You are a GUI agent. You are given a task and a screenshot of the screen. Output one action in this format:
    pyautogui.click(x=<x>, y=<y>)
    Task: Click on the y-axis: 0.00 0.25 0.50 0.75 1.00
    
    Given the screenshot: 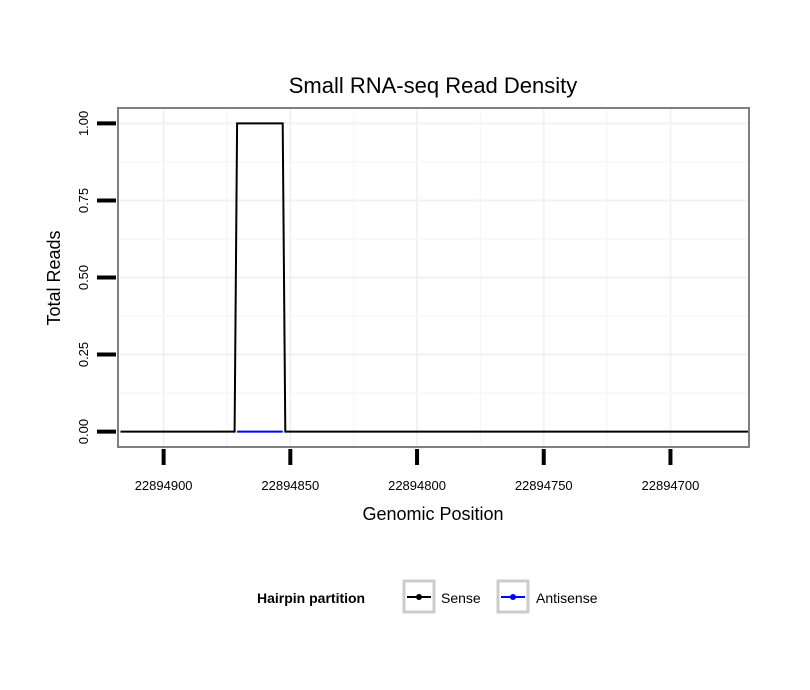 What is the action you would take?
    pyautogui.click(x=96, y=277)
    